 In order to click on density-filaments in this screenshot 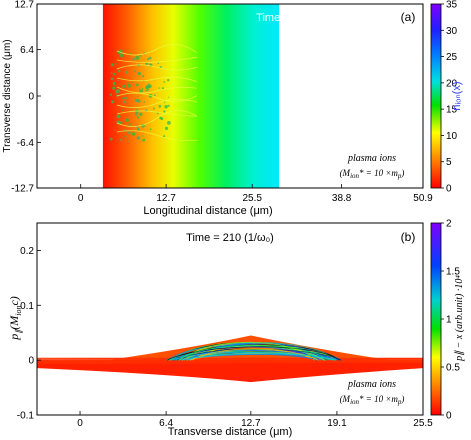, I will do `click(153, 93)`.